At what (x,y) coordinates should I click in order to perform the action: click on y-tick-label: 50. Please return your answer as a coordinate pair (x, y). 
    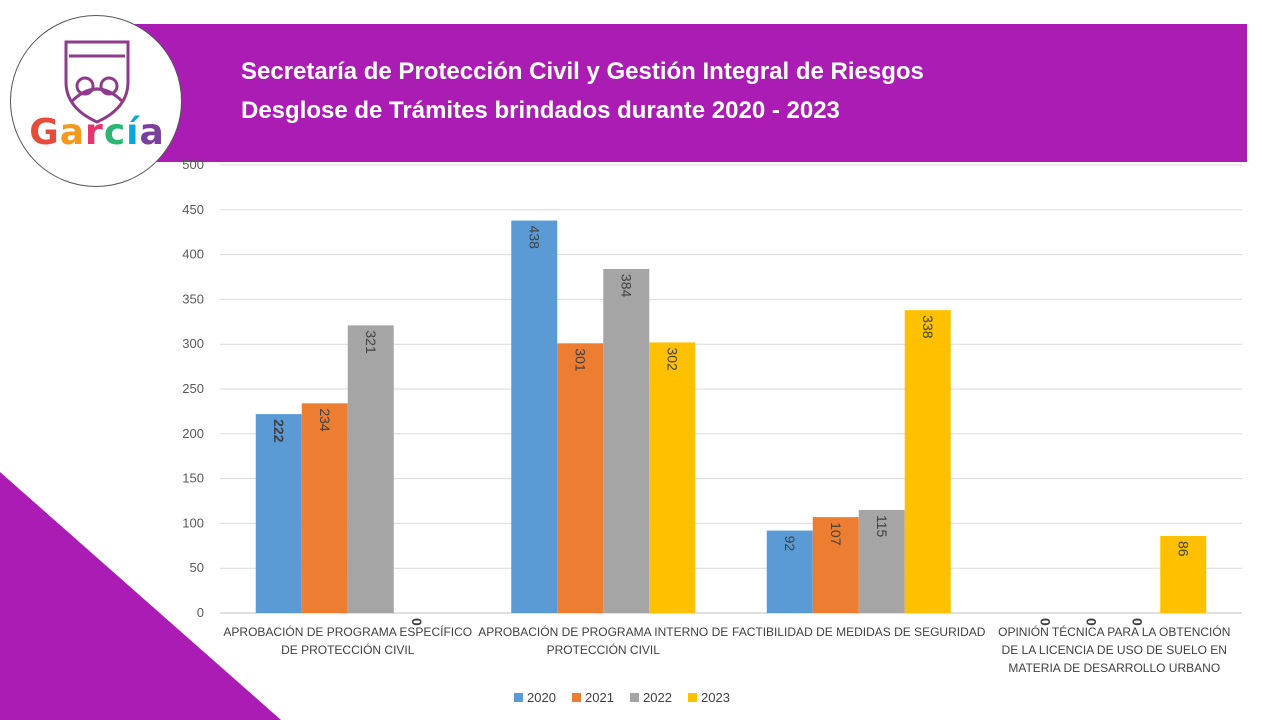
    Looking at the image, I should click on (197, 567).